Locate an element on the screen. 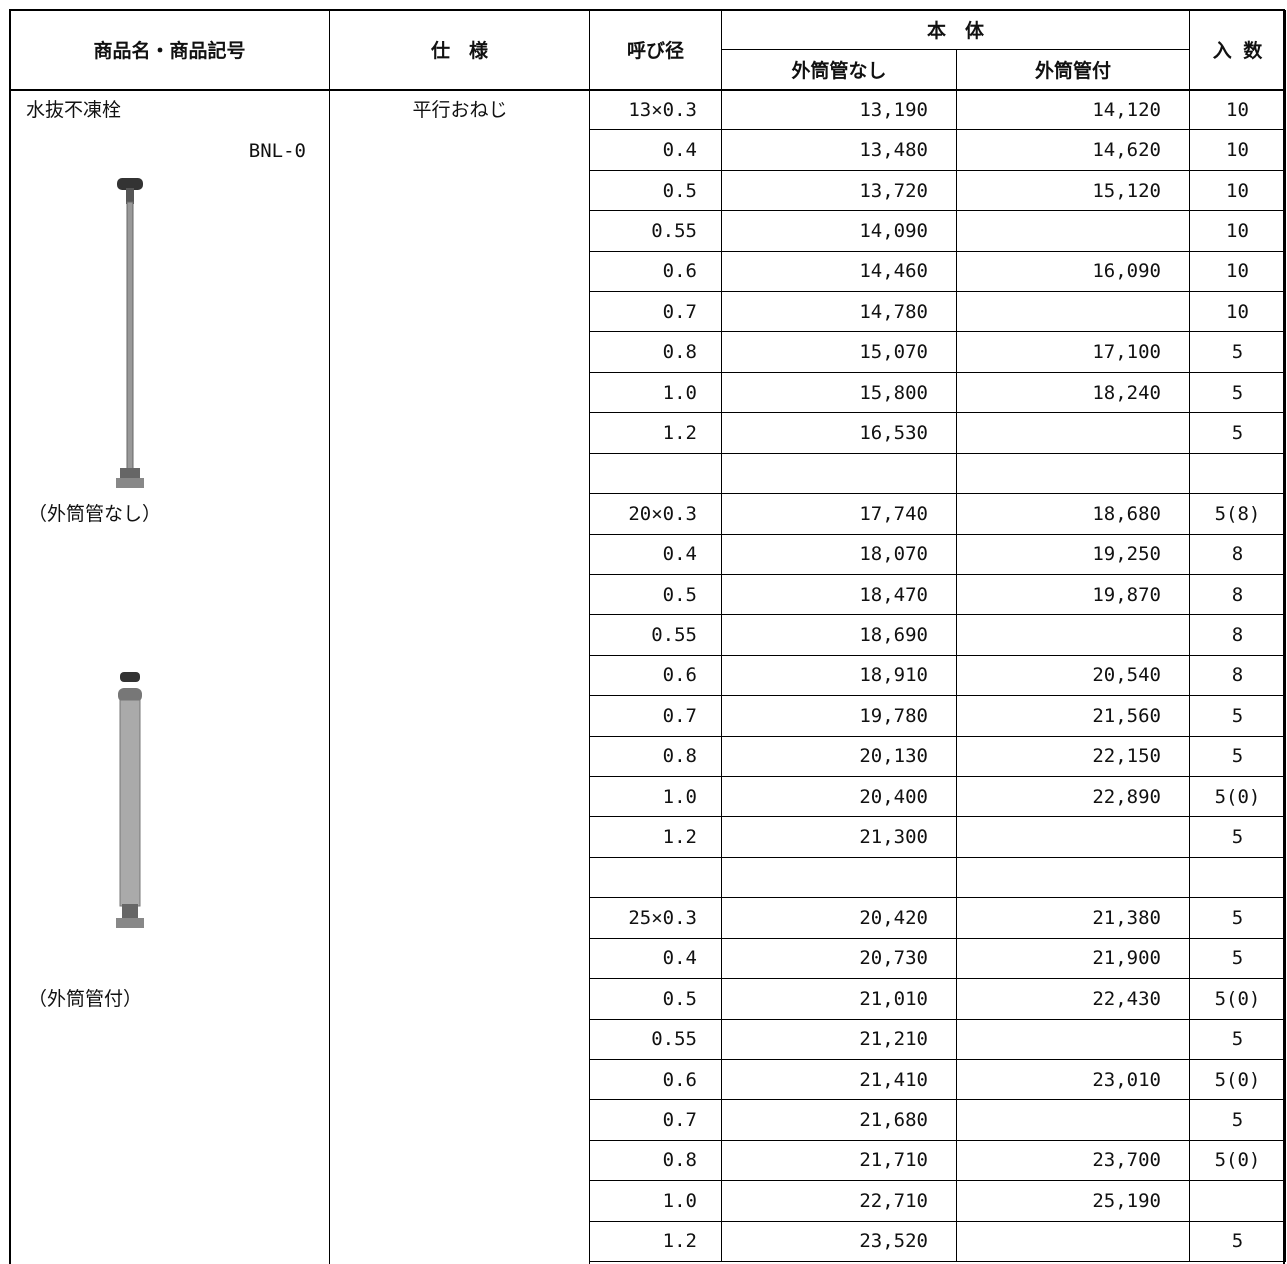  header-cell: 仕 様 is located at coordinates (460, 50).